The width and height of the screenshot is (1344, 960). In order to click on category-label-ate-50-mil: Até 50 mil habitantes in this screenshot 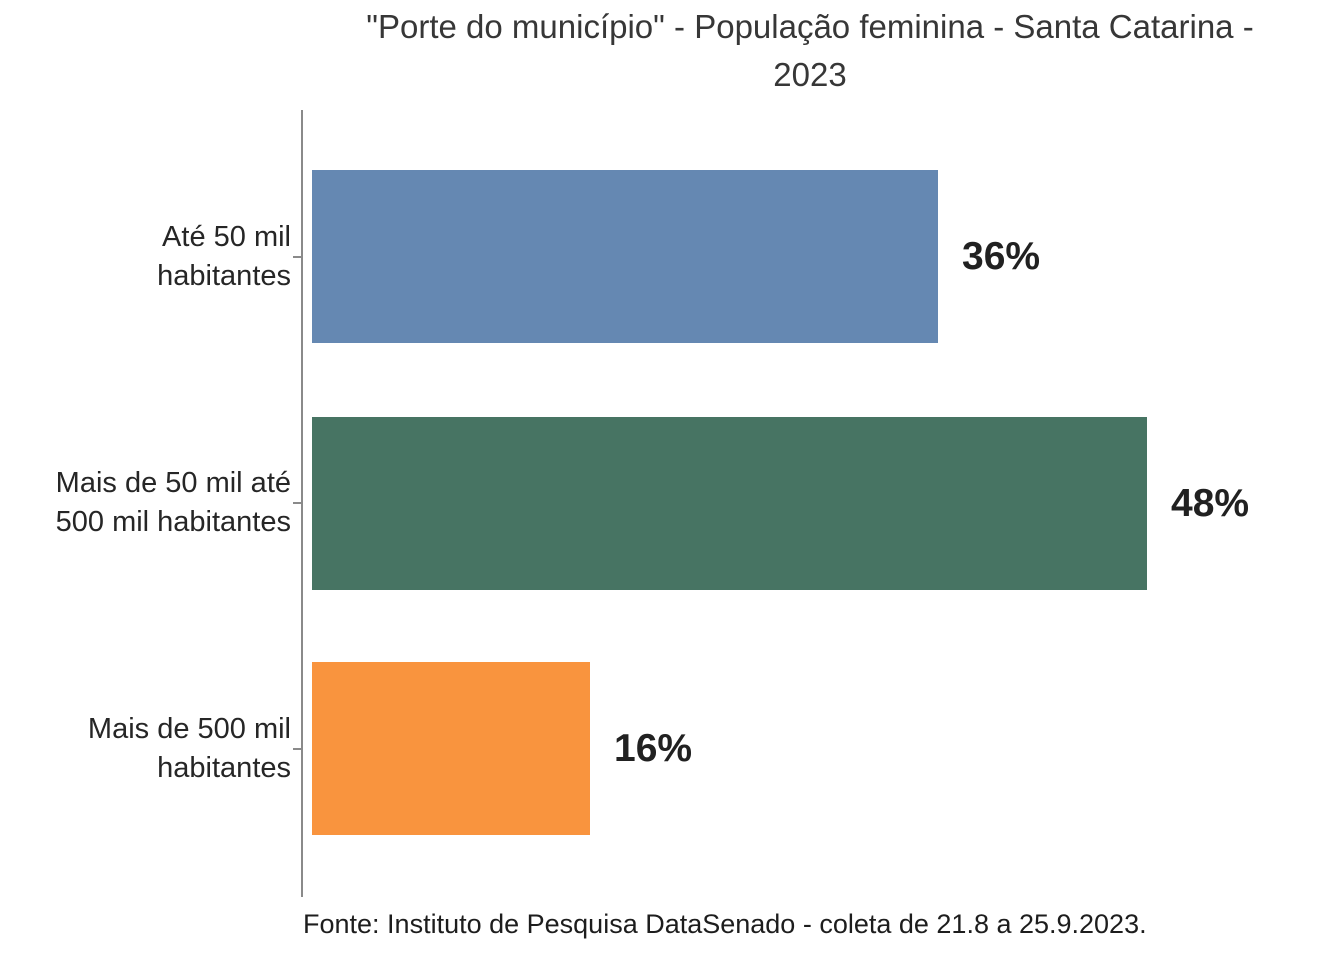, I will do `click(145, 257)`.